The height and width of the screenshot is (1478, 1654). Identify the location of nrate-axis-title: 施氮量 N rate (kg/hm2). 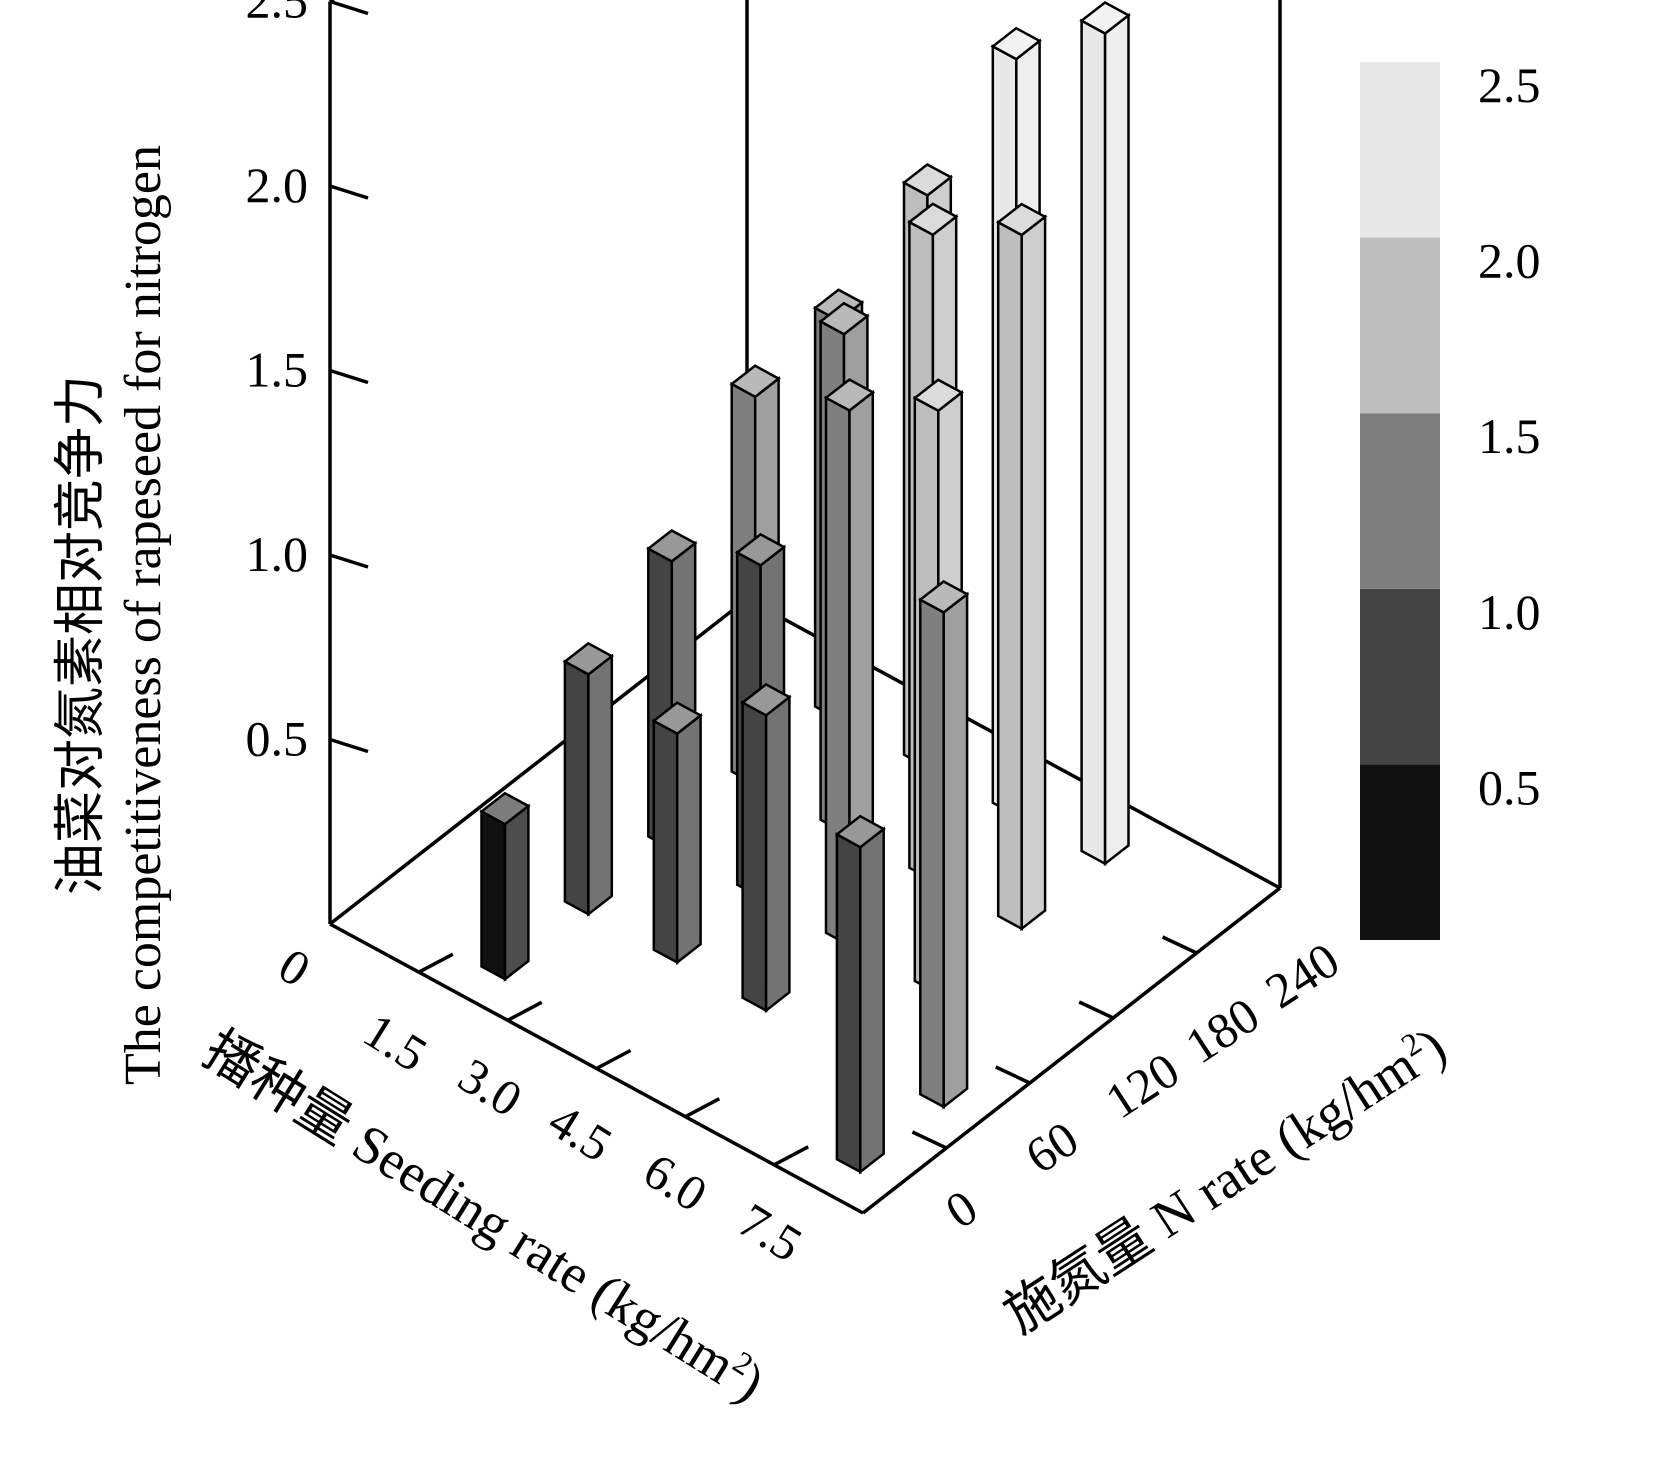
(1224, 1180).